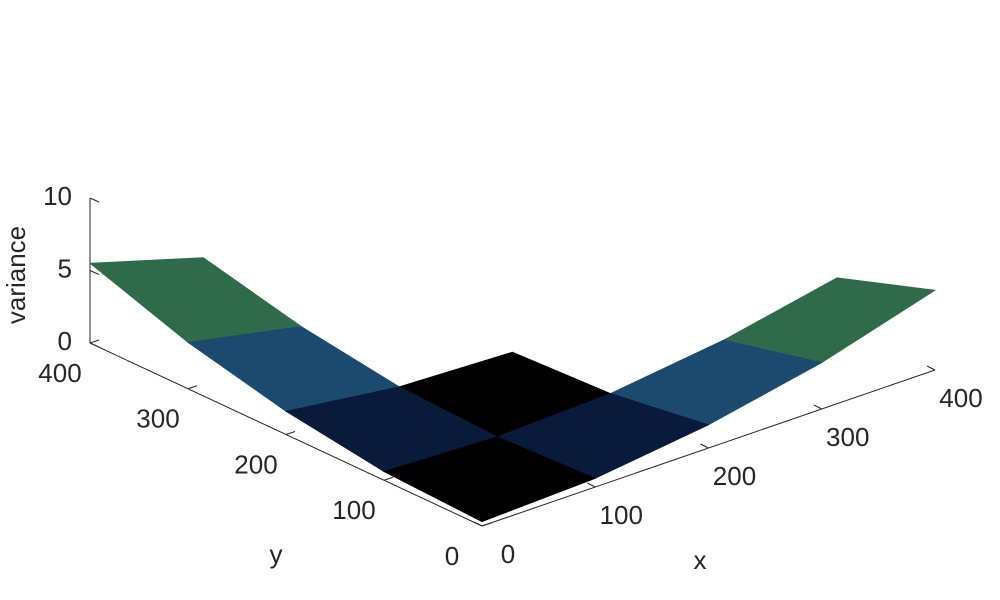  What do you see at coordinates (65, 341) in the screenshot?
I see `z-tick-label: 0` at bounding box center [65, 341].